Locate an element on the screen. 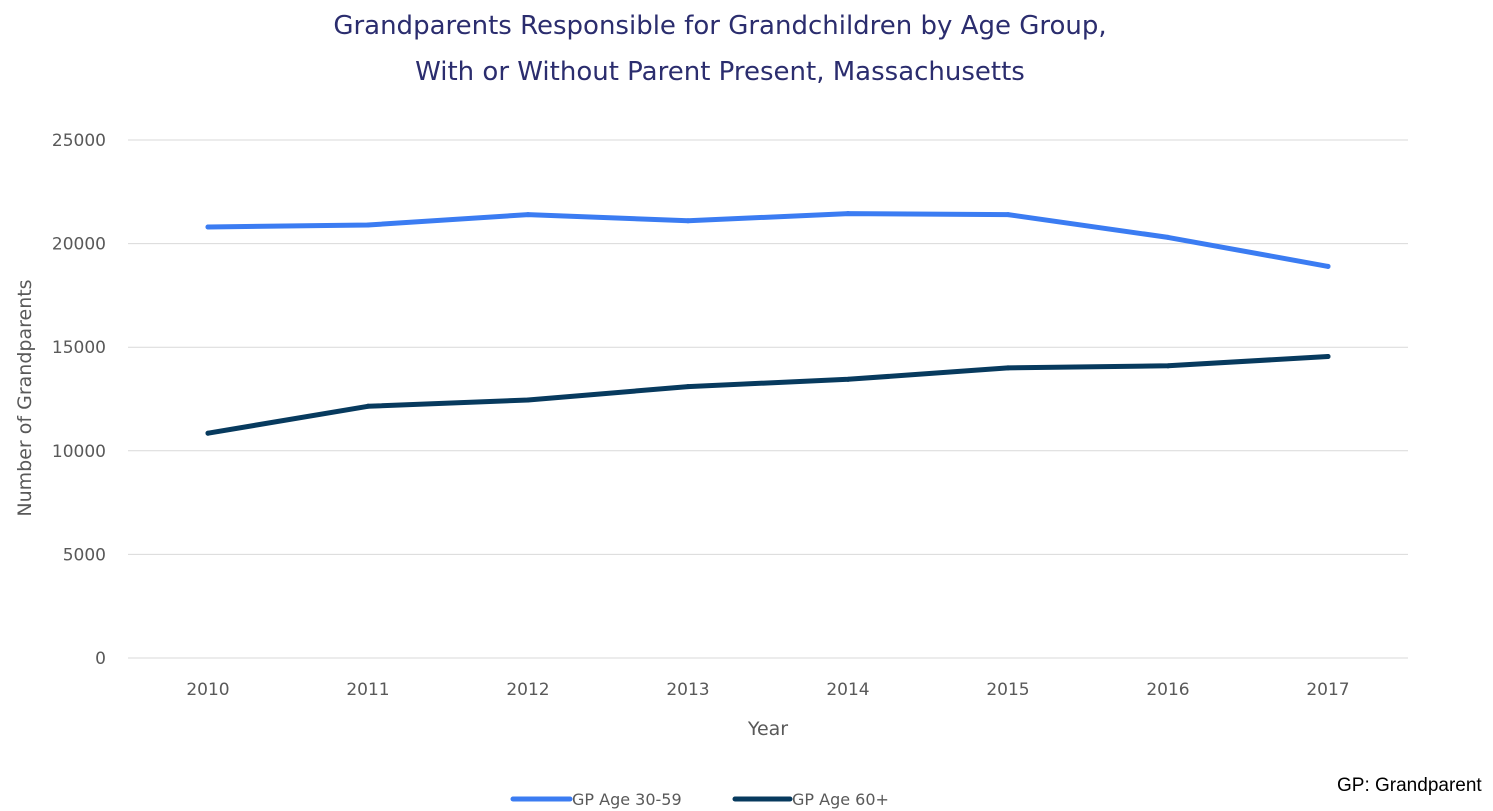 The width and height of the screenshot is (1493, 811). x-tick-label-2012: 2012 is located at coordinates (527, 690).